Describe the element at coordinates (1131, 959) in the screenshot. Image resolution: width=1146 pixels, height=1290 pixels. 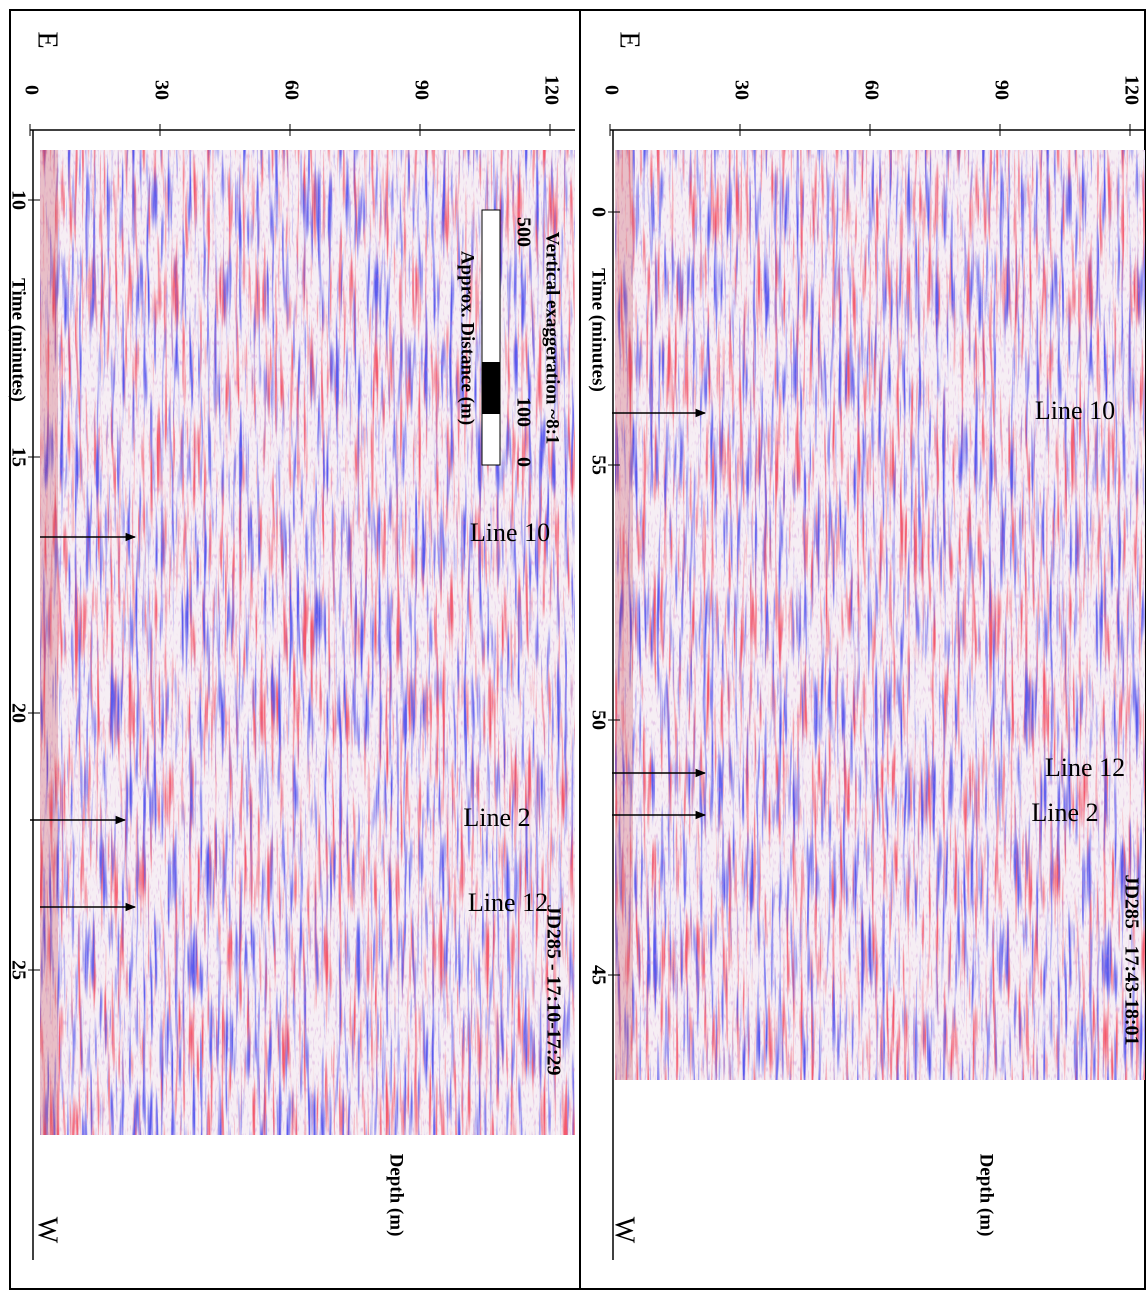
I see `caption: JD285 - 17:43-18:01` at that location.